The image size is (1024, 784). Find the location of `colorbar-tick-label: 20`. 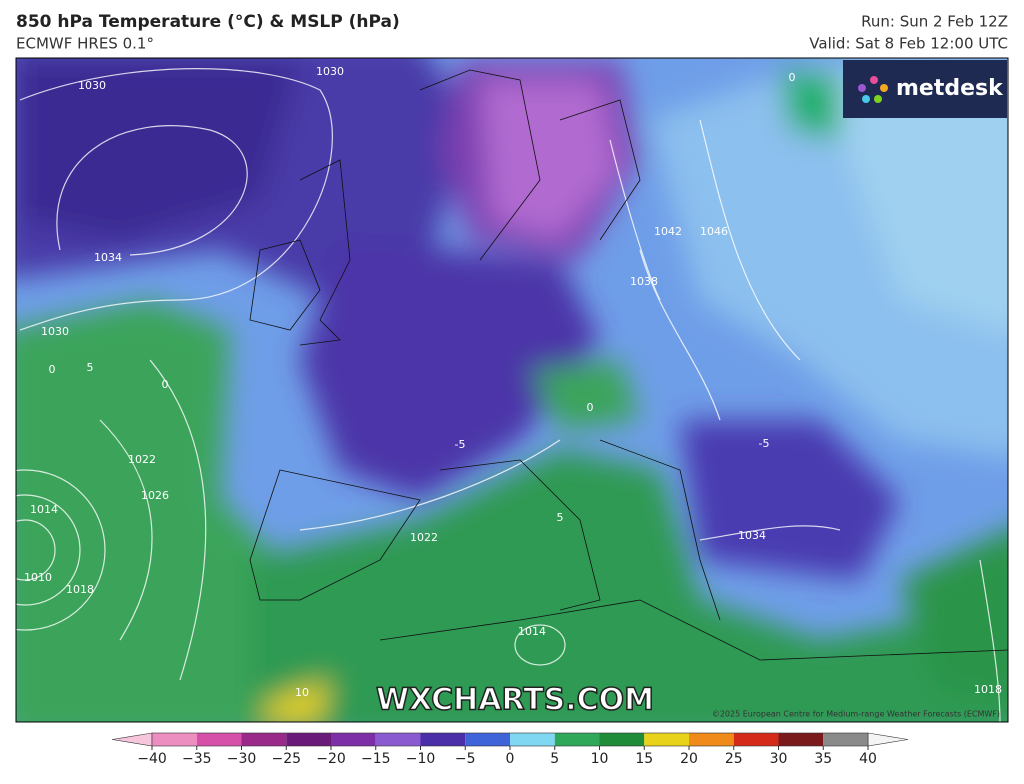

colorbar-tick-label: 20 is located at coordinates (689, 759).